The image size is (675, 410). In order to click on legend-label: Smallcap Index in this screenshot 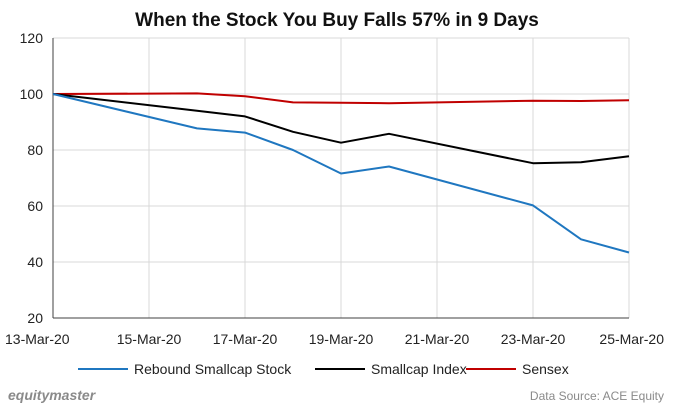, I will do `click(419, 369)`.